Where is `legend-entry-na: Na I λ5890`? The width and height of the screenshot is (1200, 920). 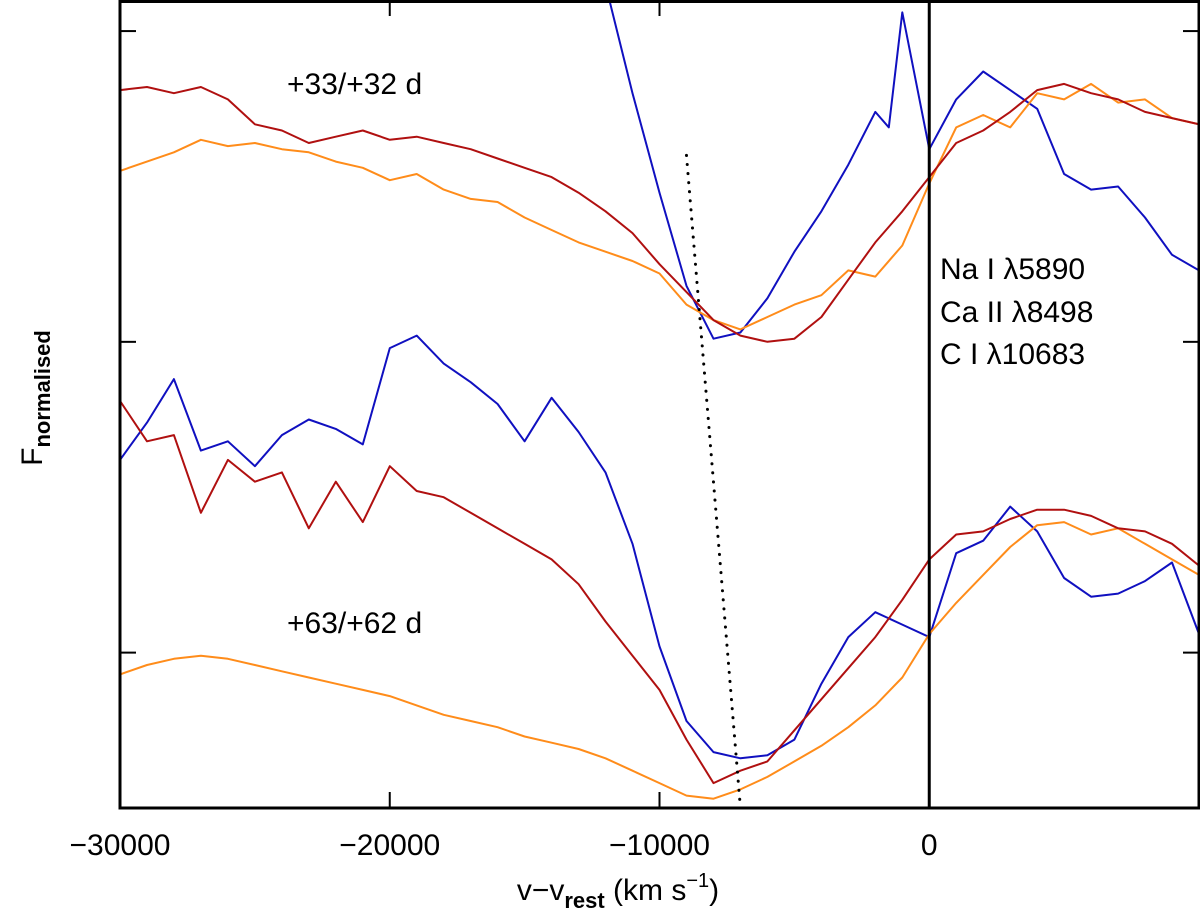
legend-entry-na: Na I λ5890 is located at coordinates (1012, 269).